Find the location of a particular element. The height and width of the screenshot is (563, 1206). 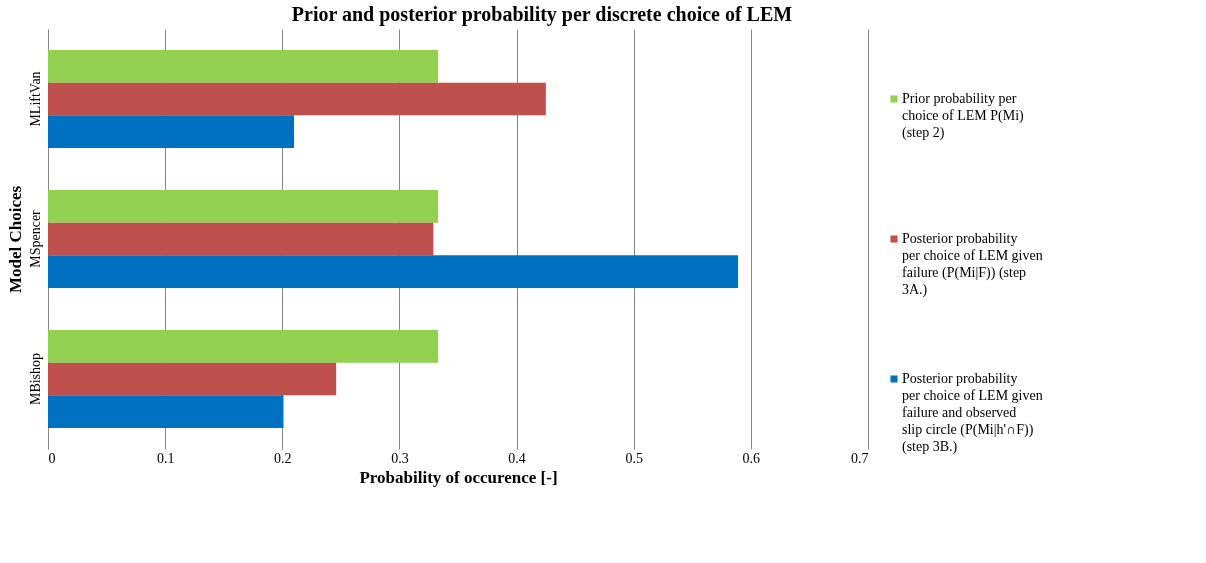

legend-label: Posterior probability per choice of LEM given failure and observed slip circle (P(Mi|h'∩F)) (step 3B.) is located at coordinates (972, 413).